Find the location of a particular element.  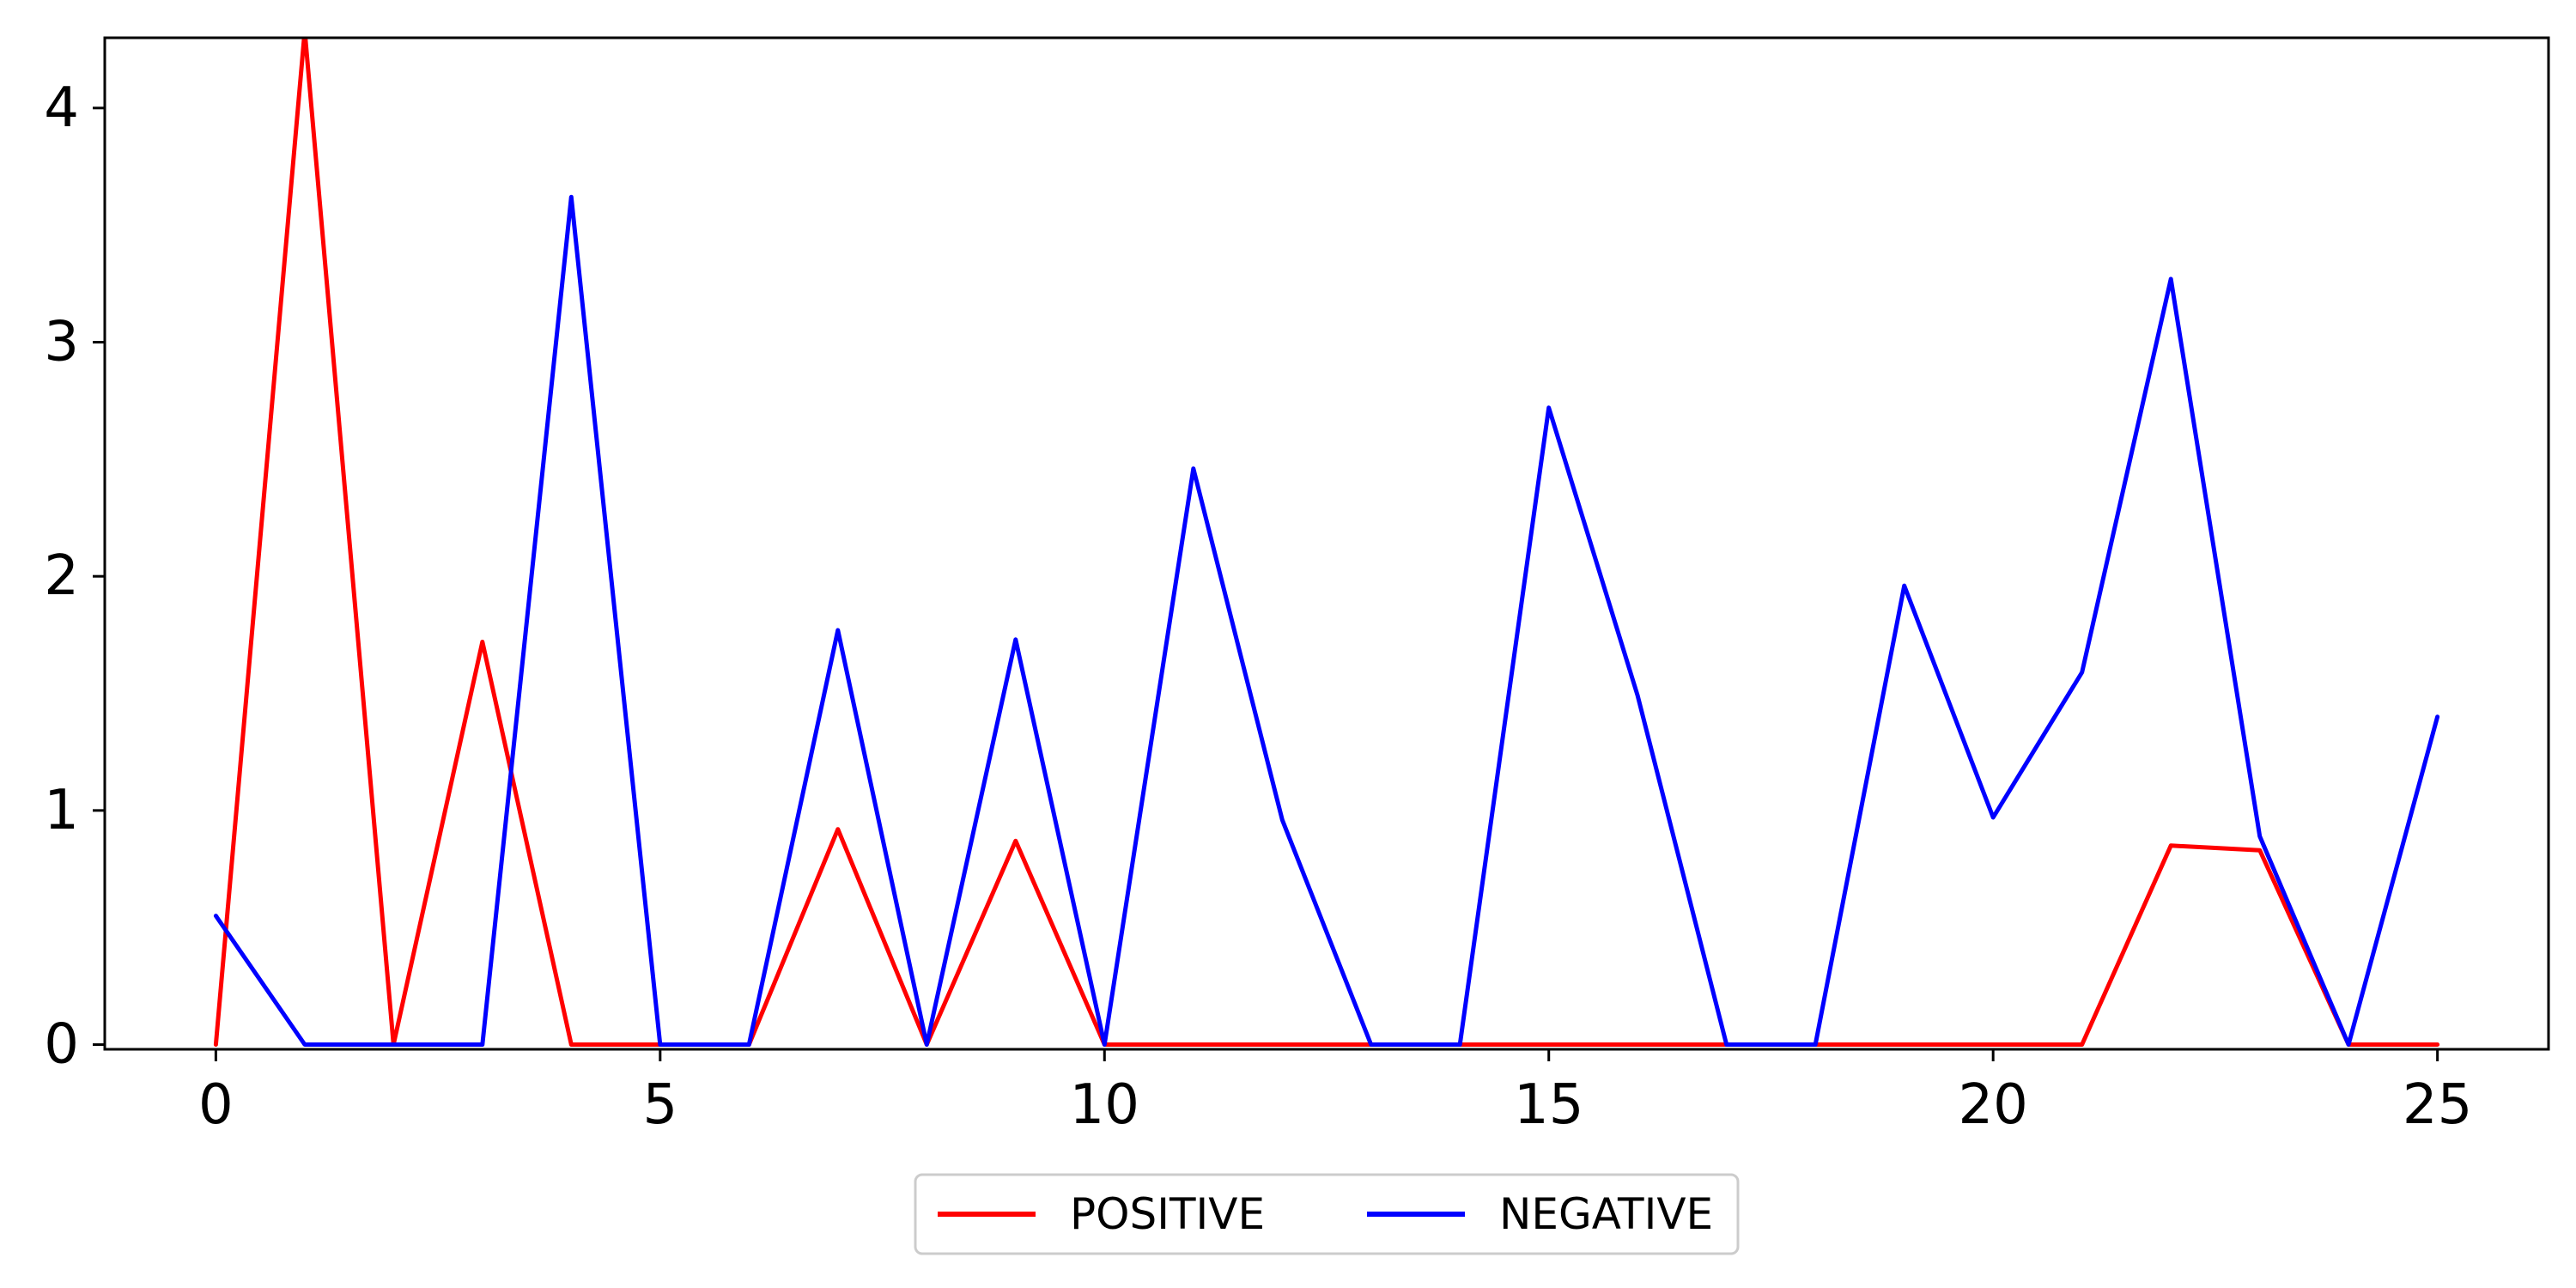

legend-box is located at coordinates (1327, 1214).